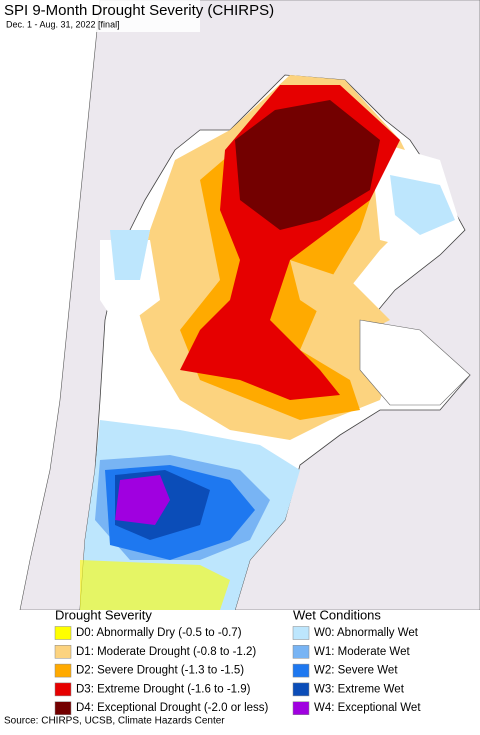 The height and width of the screenshot is (735, 480). I want to click on wet-w0, so click(422, 205).